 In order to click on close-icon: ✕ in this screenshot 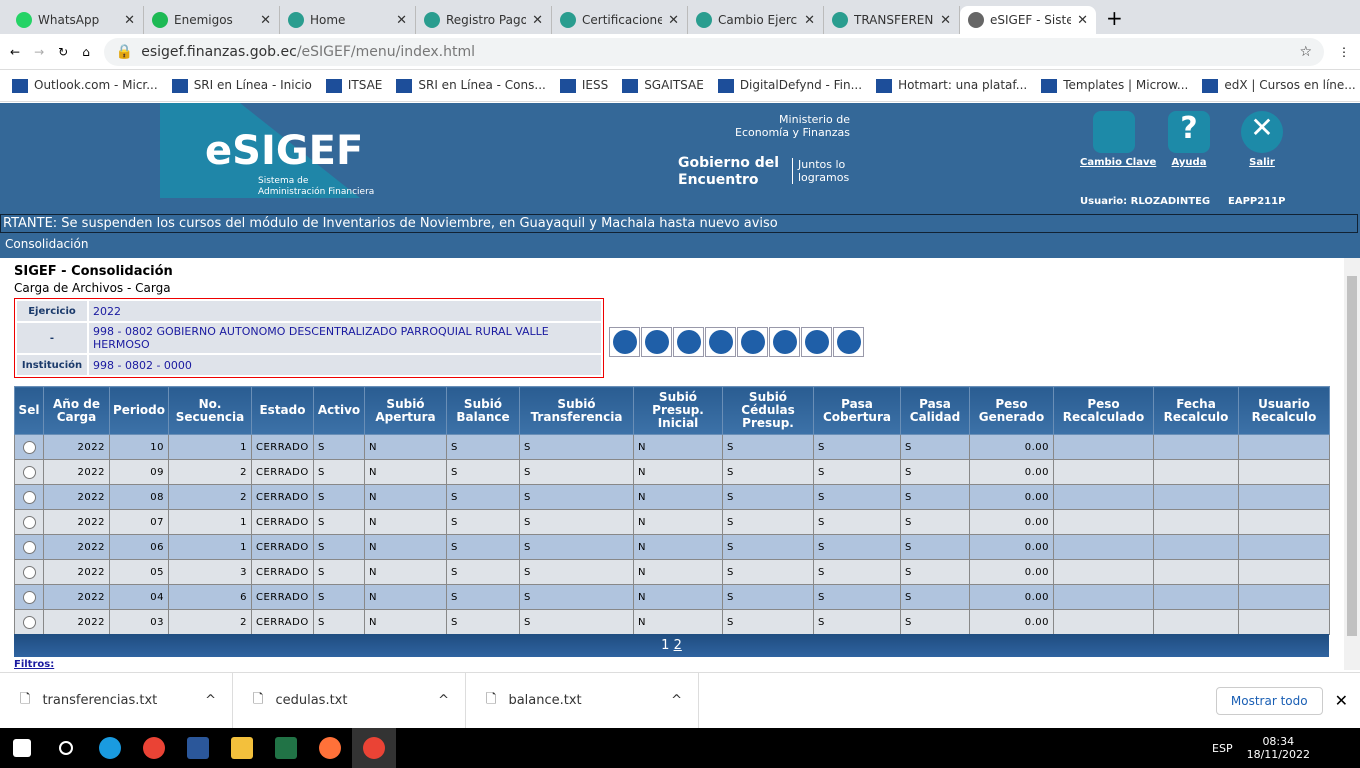, I will do `click(1341, 700)`.